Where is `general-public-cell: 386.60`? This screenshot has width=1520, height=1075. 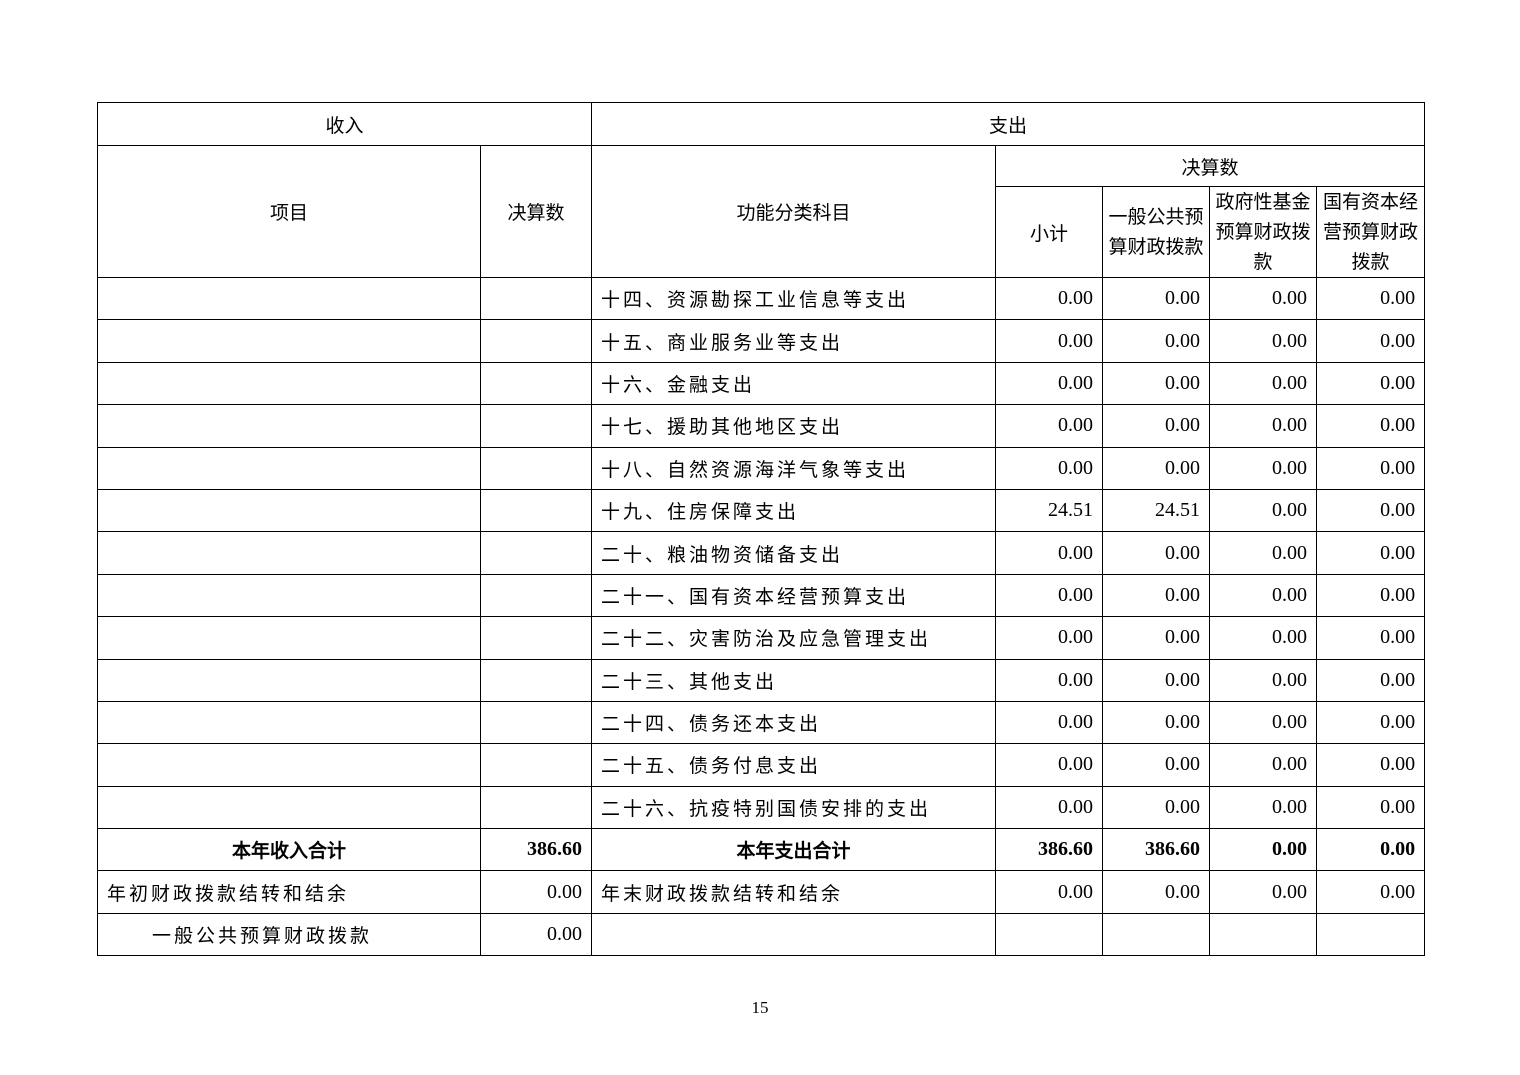 general-public-cell: 386.60 is located at coordinates (1156, 850).